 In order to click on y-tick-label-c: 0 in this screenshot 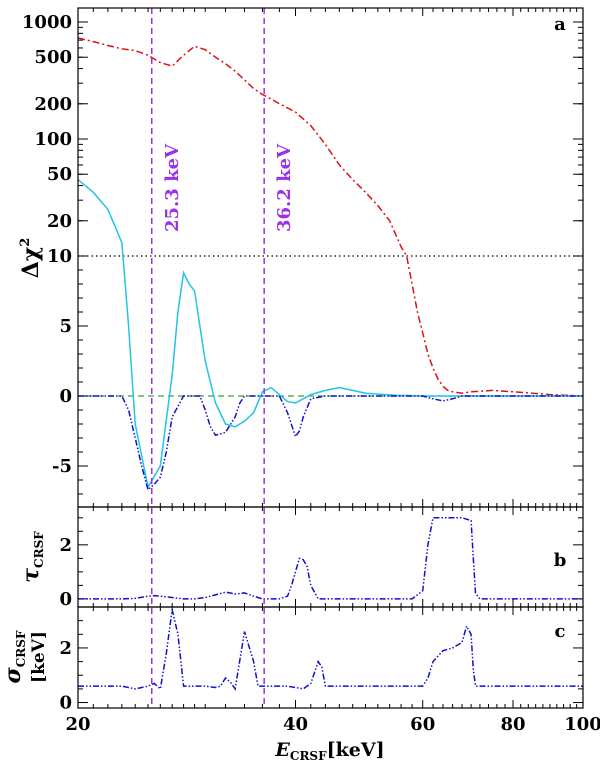, I will do `click(65, 703)`.